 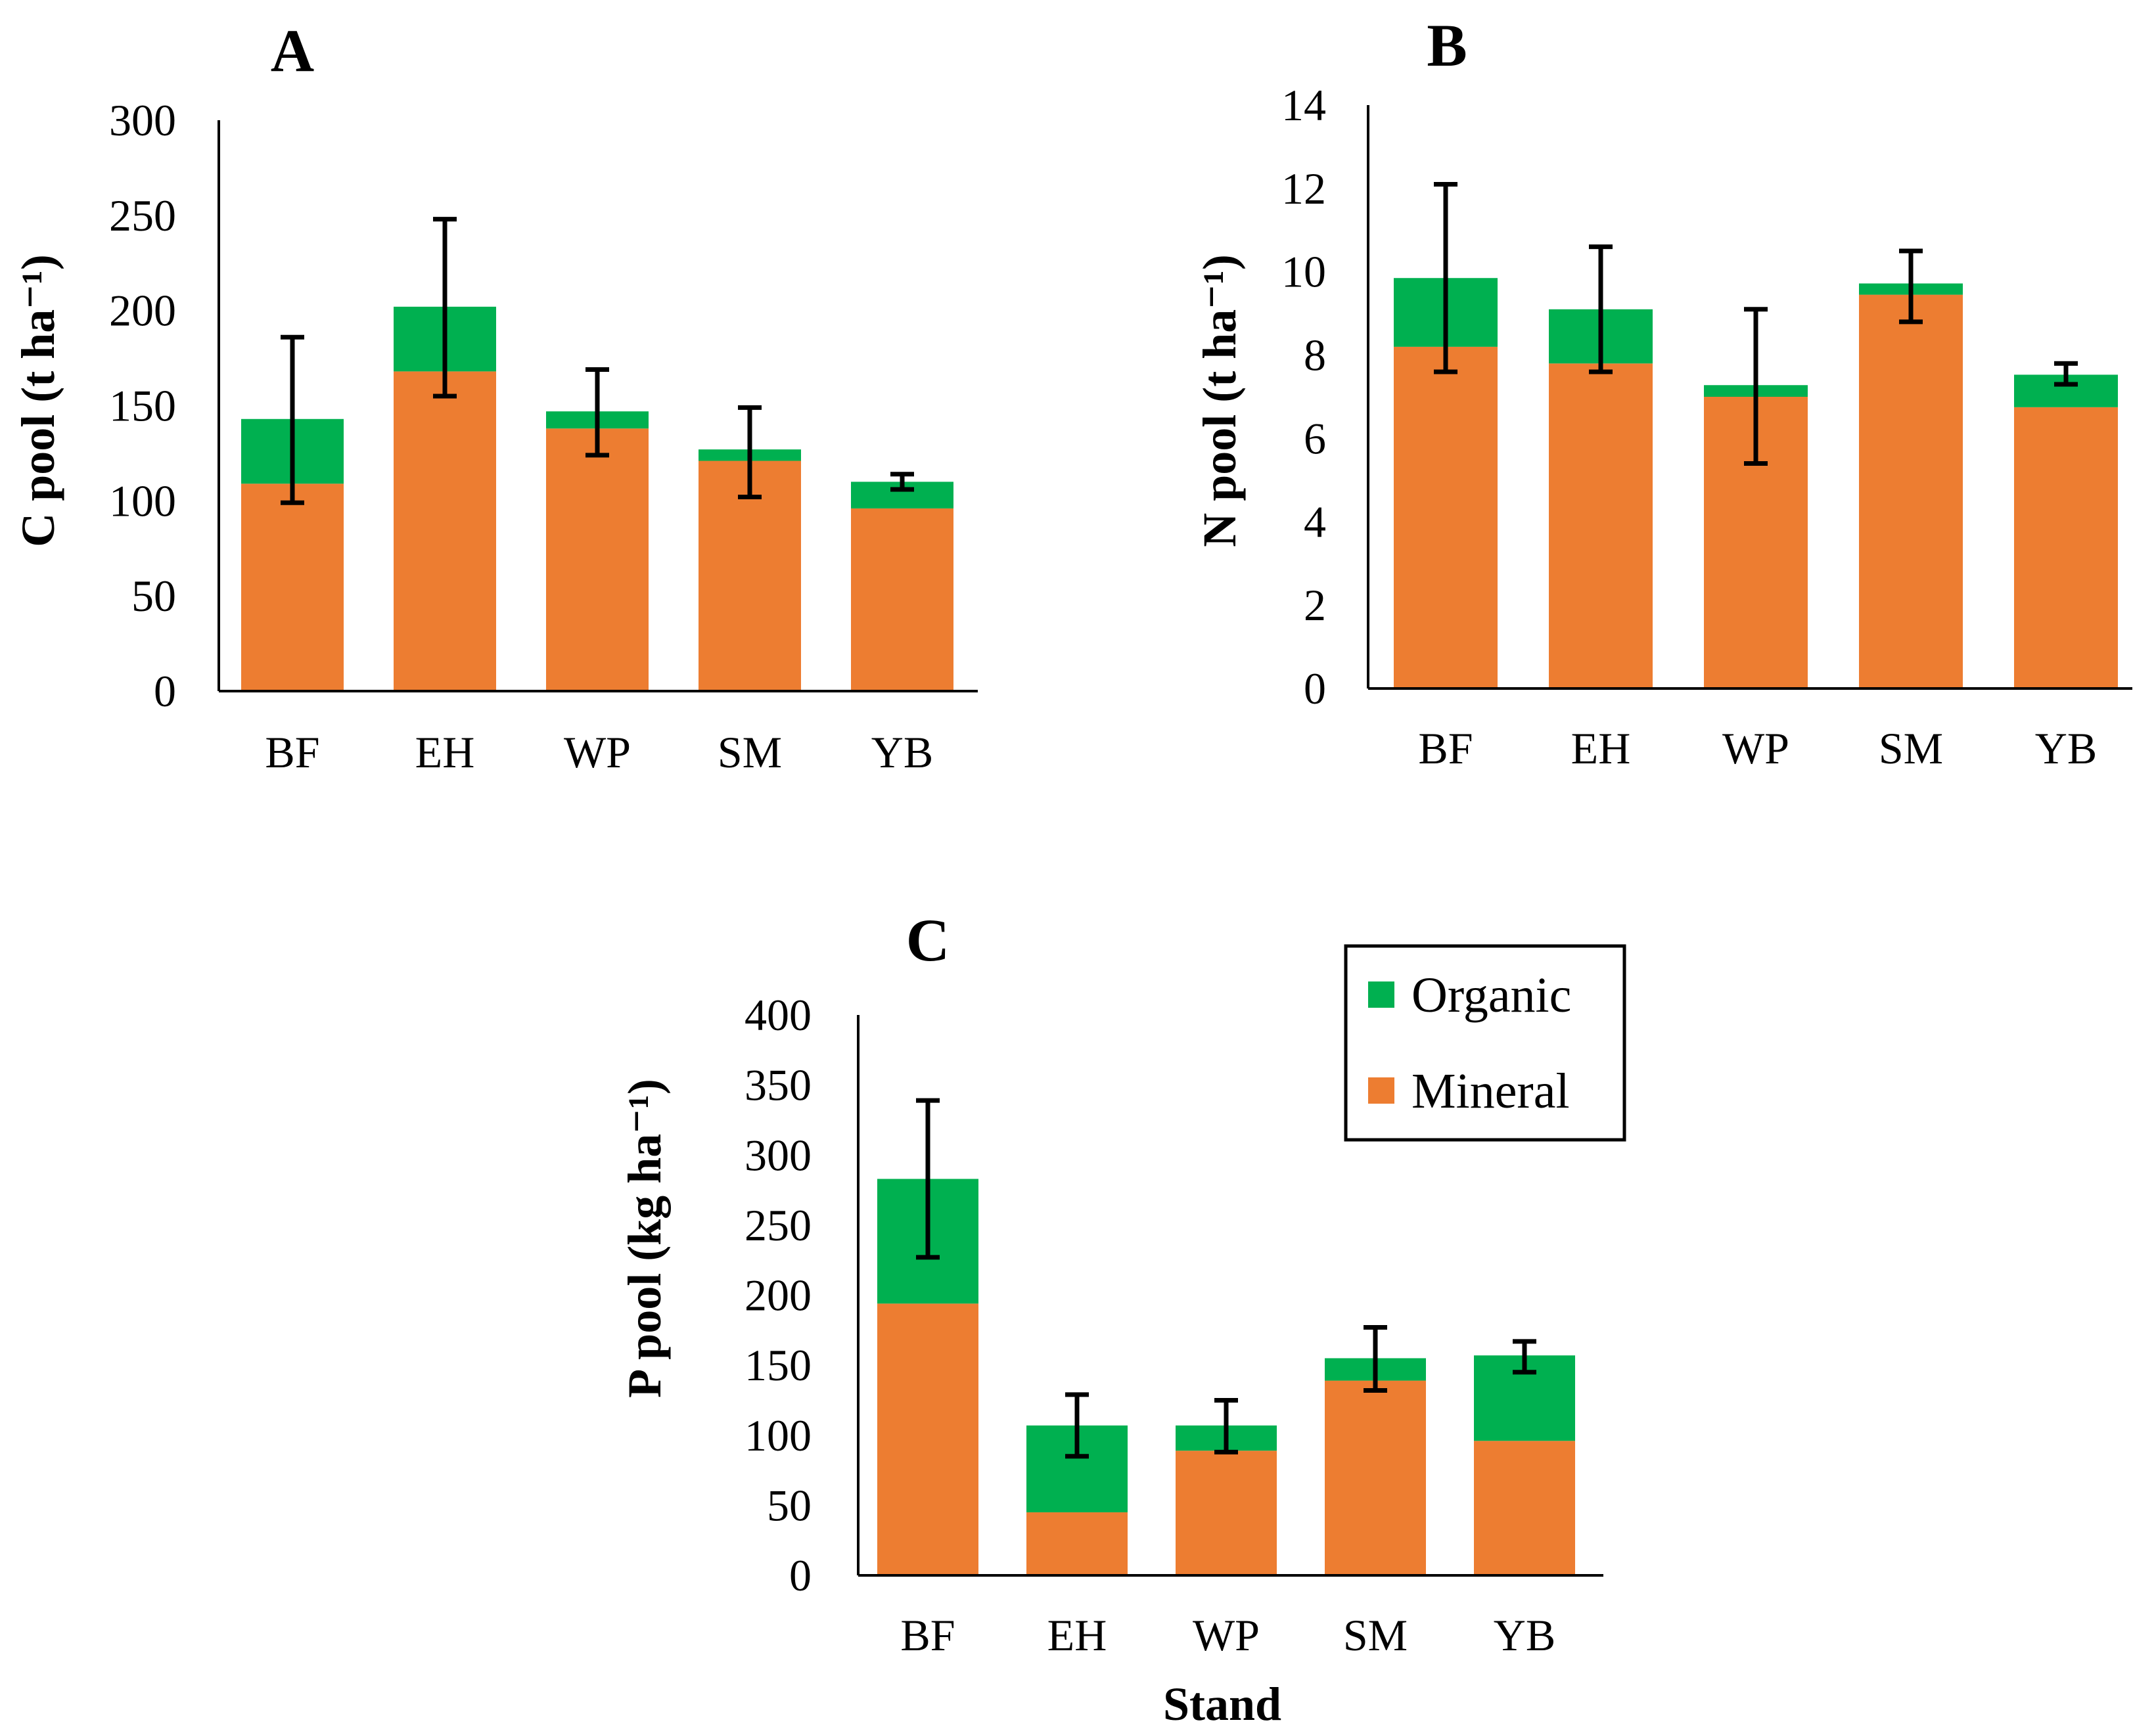 What do you see at coordinates (2066, 748) in the screenshot?
I see `panel-b-x-category-label: YB` at bounding box center [2066, 748].